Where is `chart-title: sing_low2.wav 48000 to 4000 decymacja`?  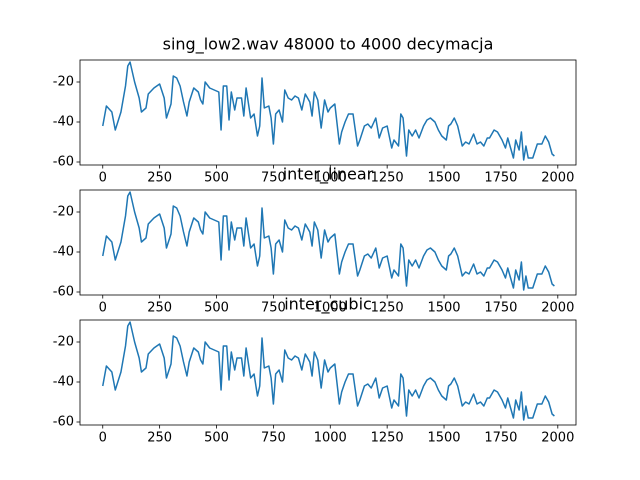 chart-title: sing_low2.wav 48000 to 4000 decymacja is located at coordinates (328, 45).